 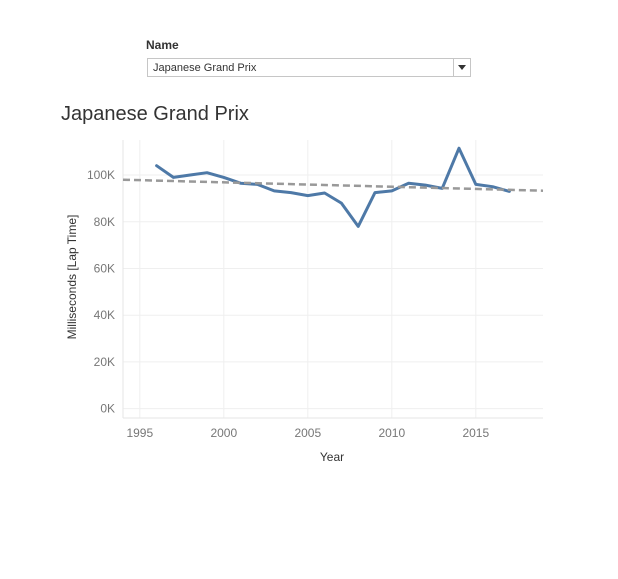 What do you see at coordinates (72, 277) in the screenshot?
I see `y-axis-title: Milliseconds [Lap Time]` at bounding box center [72, 277].